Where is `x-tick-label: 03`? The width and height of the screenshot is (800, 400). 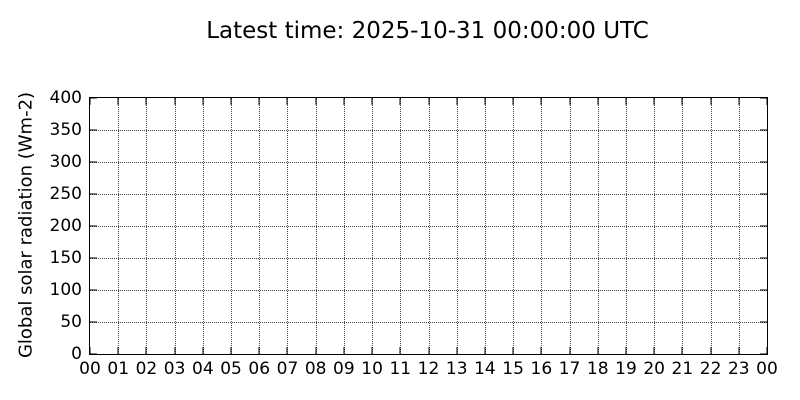 x-tick-label: 03 is located at coordinates (174, 369).